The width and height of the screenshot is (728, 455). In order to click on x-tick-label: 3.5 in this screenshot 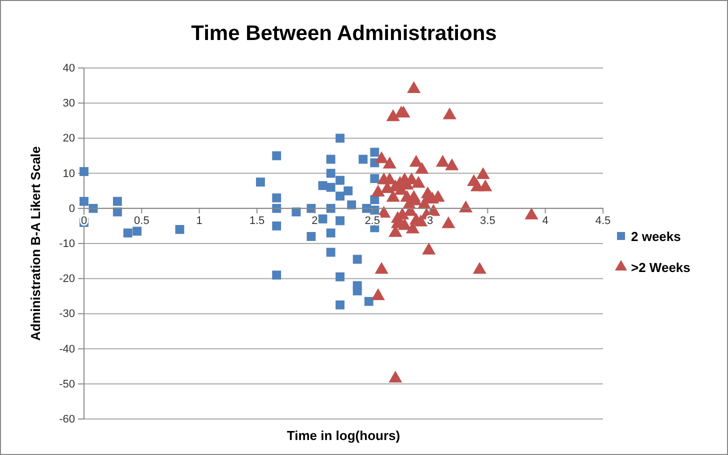, I will do `click(488, 221)`.